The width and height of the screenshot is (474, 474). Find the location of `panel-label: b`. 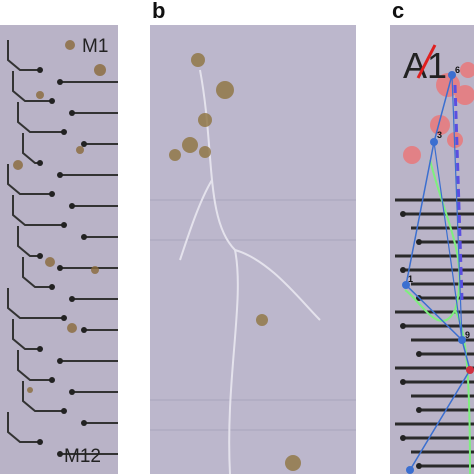

panel-label: b is located at coordinates (158, 11).